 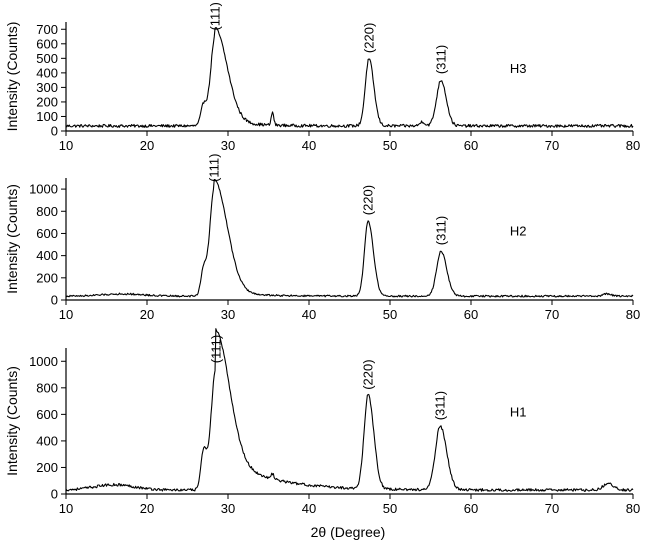 I want to click on panel-label: H3, so click(x=518, y=68).